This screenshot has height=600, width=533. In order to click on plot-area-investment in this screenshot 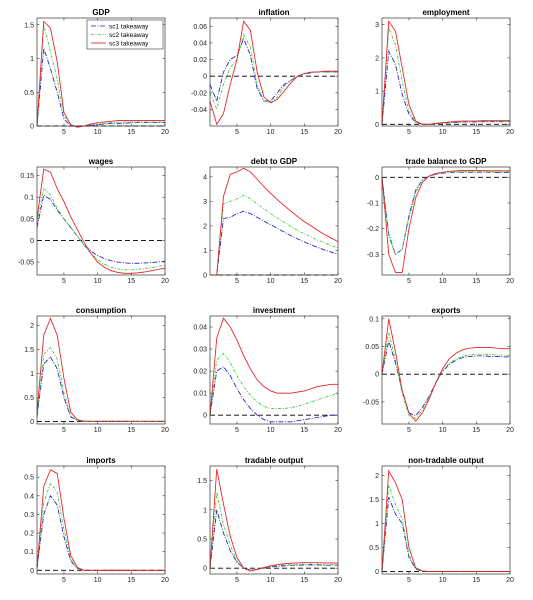, I will do `click(274, 370)`.